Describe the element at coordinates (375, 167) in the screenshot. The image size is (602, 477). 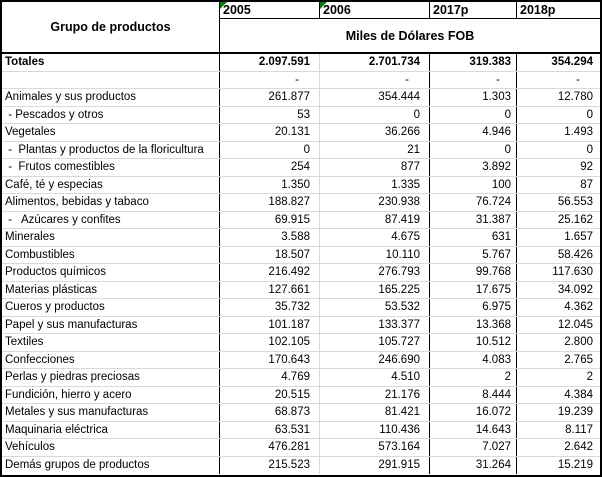
I see `value-cell-2006: 877` at that location.